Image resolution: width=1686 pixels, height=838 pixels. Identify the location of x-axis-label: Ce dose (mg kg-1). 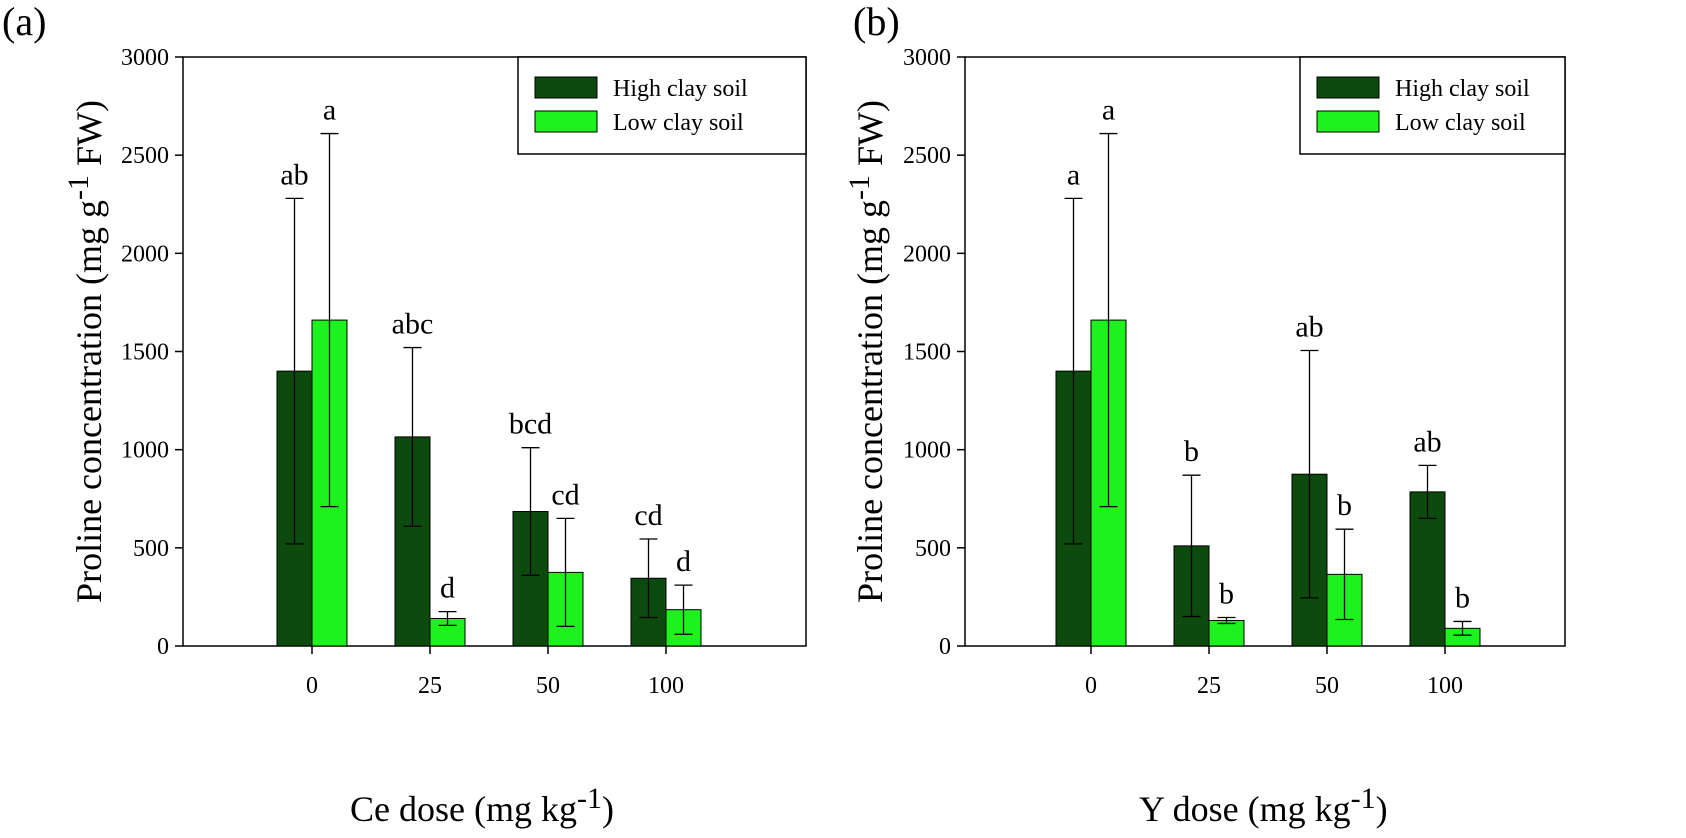
(482, 805).